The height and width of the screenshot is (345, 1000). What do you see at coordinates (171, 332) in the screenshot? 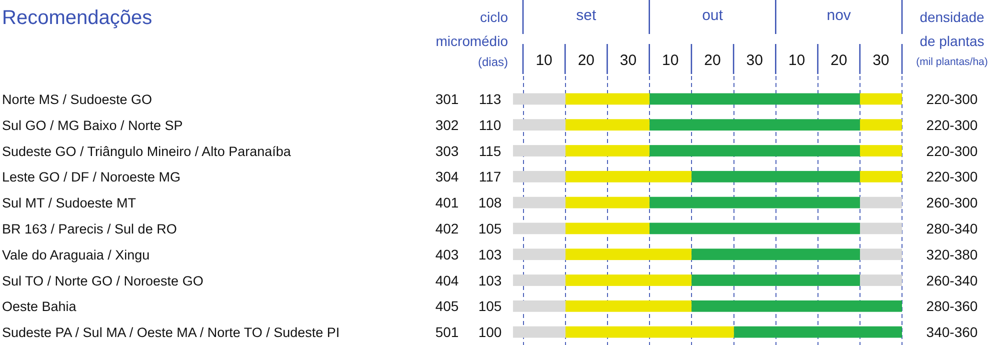
I see `y-tick-label: Sudeste PA / Sul MA / Oeste MA / Norte TO / Sudeste PI` at bounding box center [171, 332].